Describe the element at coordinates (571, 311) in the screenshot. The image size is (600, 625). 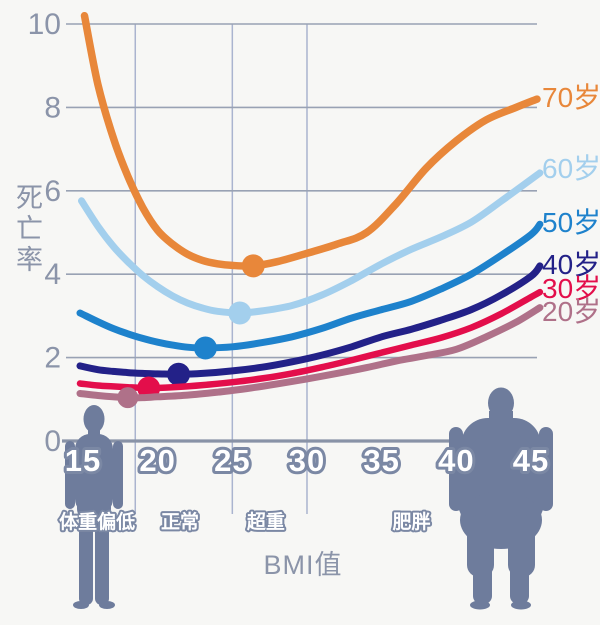
I see `legend-label-20岁: 20岁` at that location.